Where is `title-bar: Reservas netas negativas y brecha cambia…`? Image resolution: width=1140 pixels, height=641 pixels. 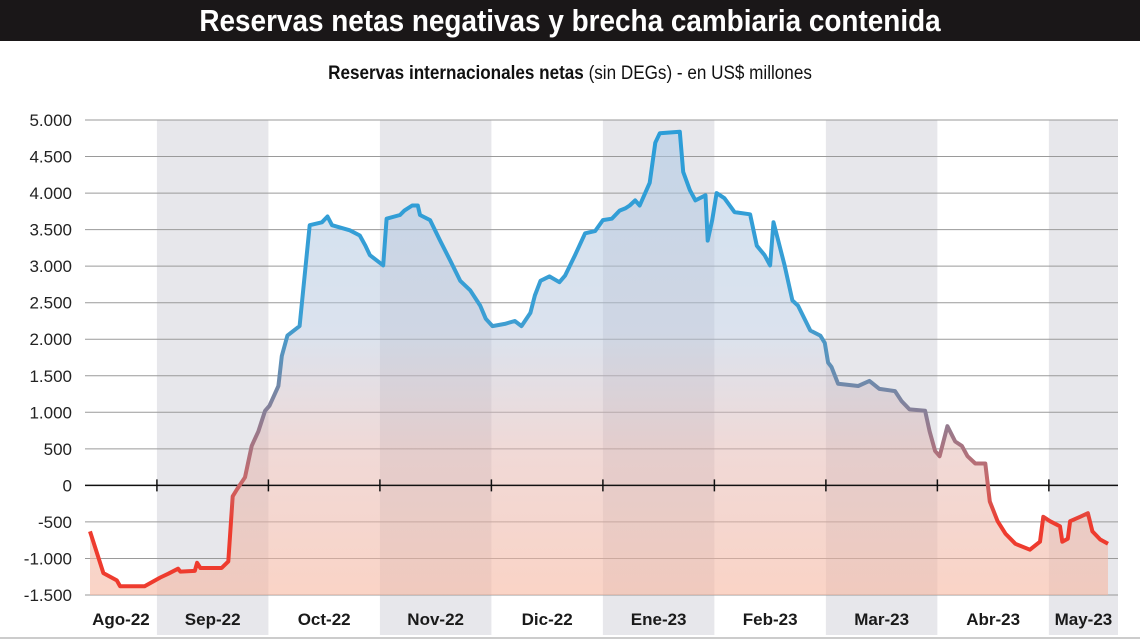 title-bar: Reservas netas negativas y brecha cambia… is located at coordinates (570, 20).